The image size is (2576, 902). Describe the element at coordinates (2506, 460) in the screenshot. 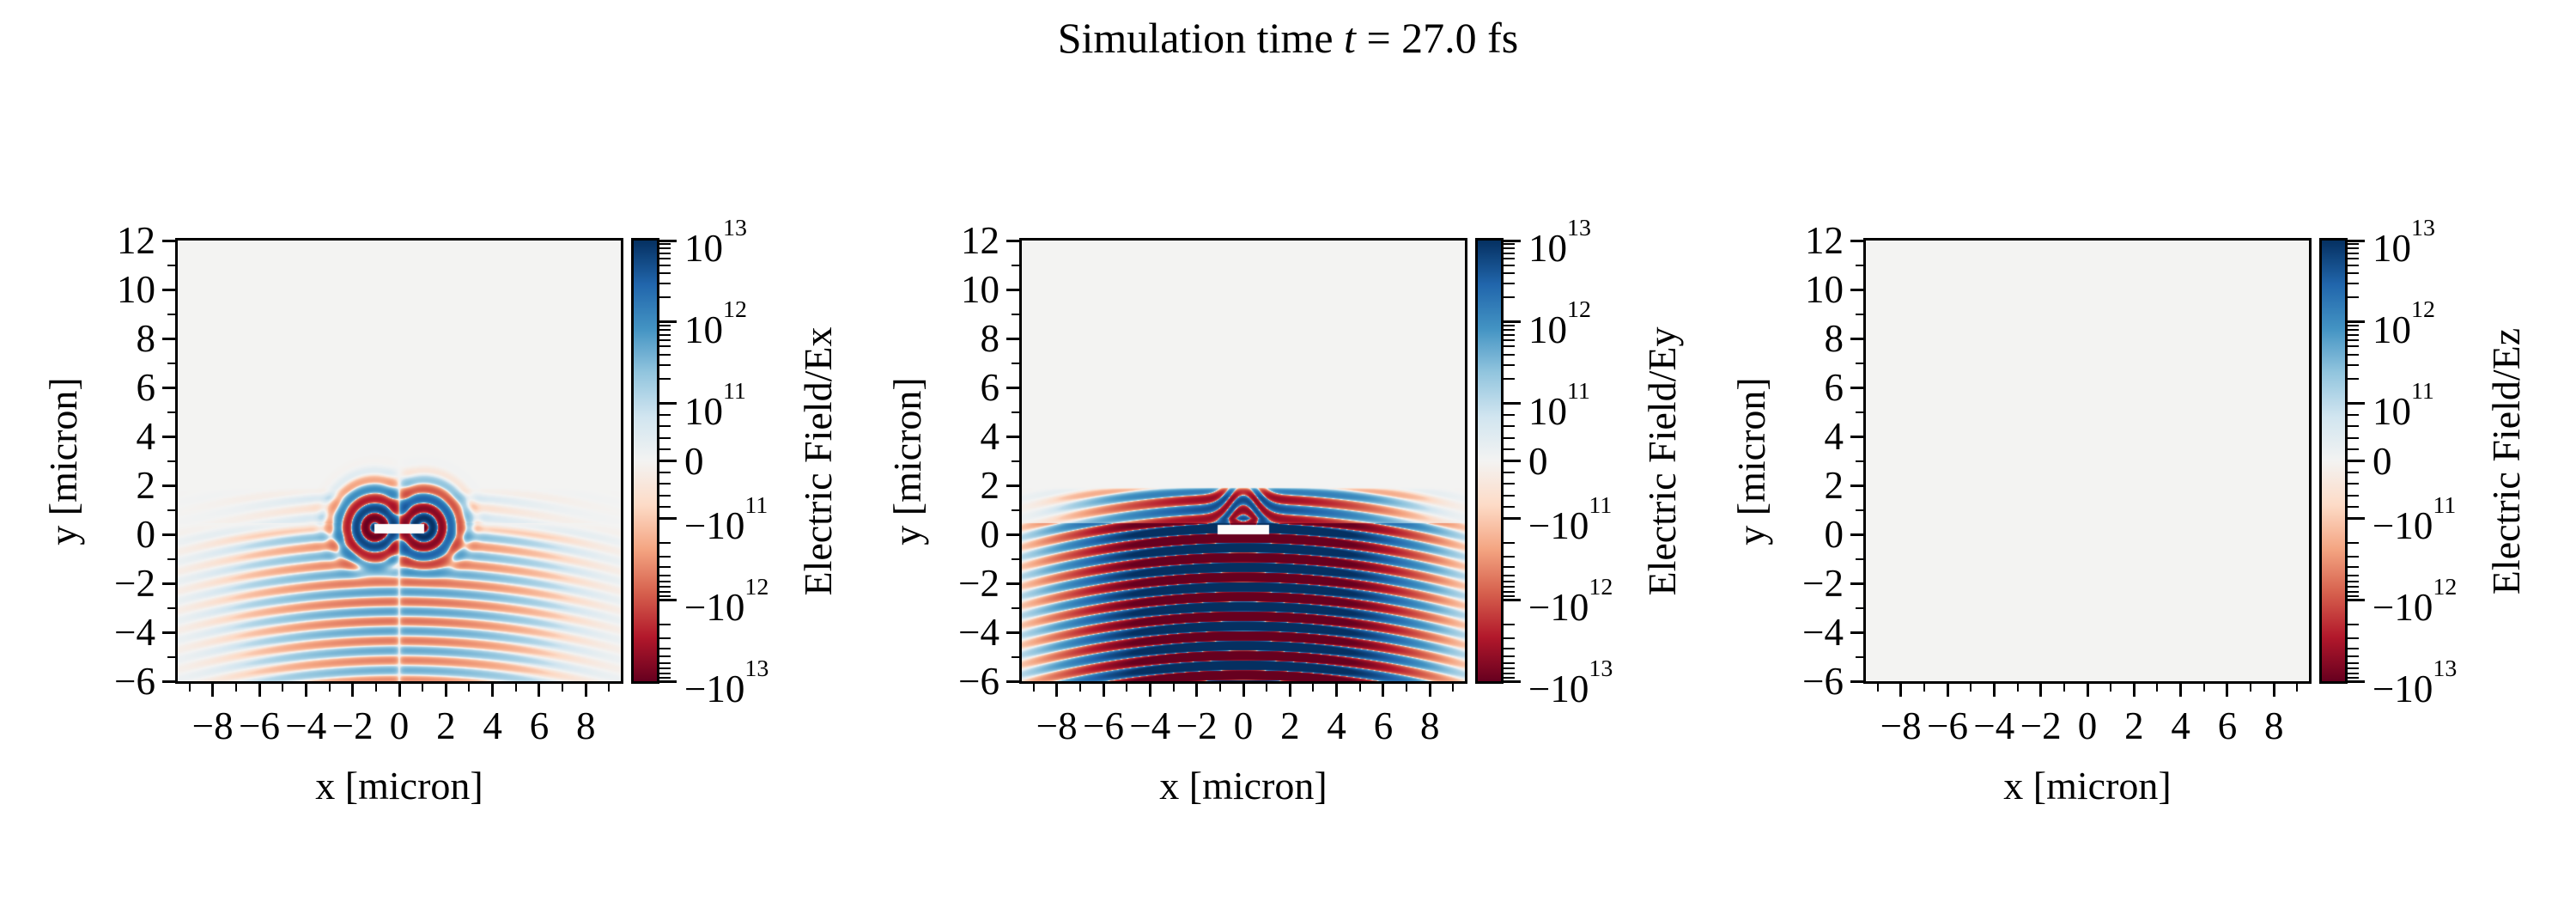

I see `colorbar-label: Electric Field/Ez` at that location.